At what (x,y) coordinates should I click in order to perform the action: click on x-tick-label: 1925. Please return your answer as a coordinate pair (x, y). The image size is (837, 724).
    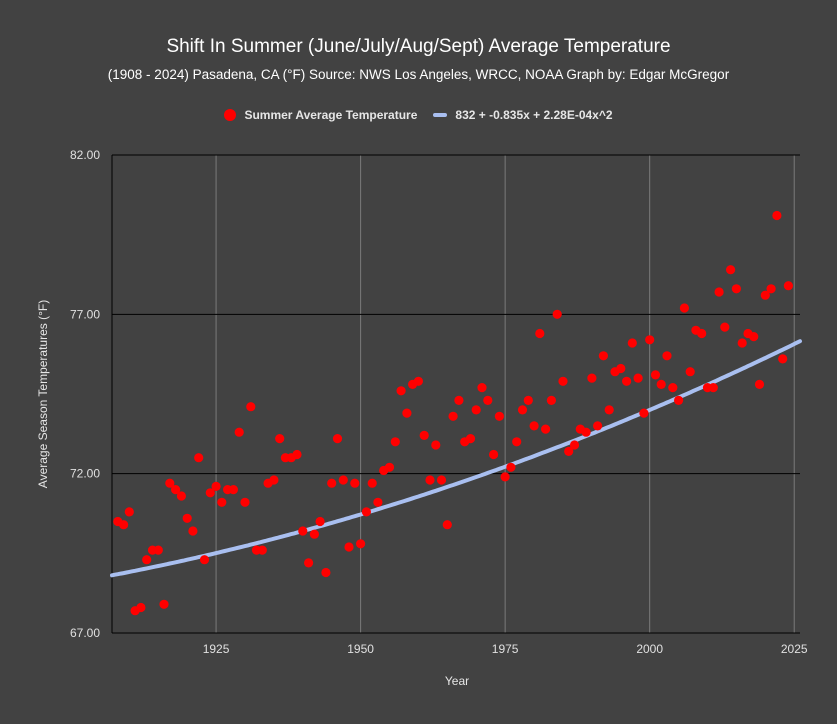
    Looking at the image, I should click on (216, 649).